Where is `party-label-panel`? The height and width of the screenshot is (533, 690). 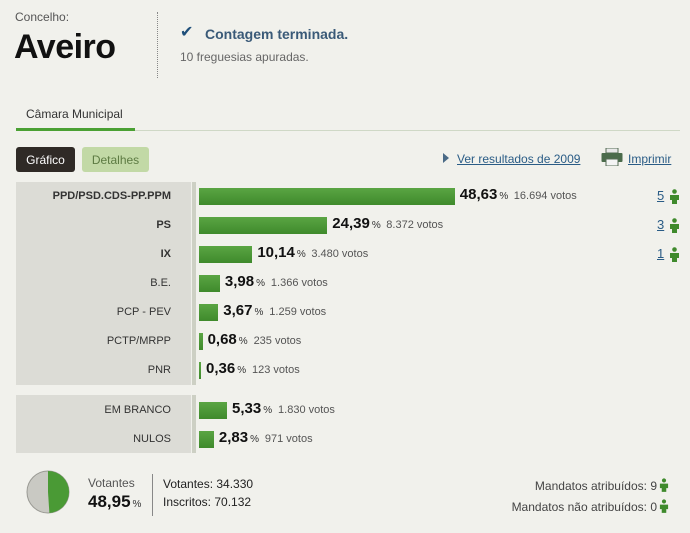 party-label-panel is located at coordinates (103, 283).